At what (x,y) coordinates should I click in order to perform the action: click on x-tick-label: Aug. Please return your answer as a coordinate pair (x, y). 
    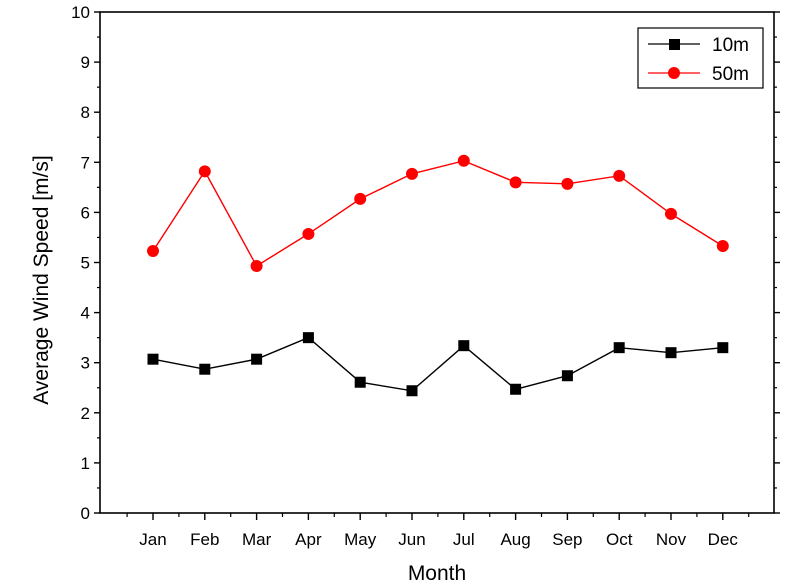
    Looking at the image, I should click on (515, 539).